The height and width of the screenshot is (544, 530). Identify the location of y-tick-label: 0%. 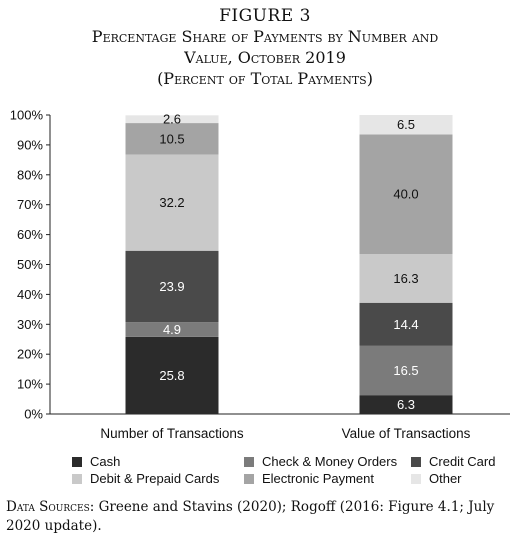
(33, 414).